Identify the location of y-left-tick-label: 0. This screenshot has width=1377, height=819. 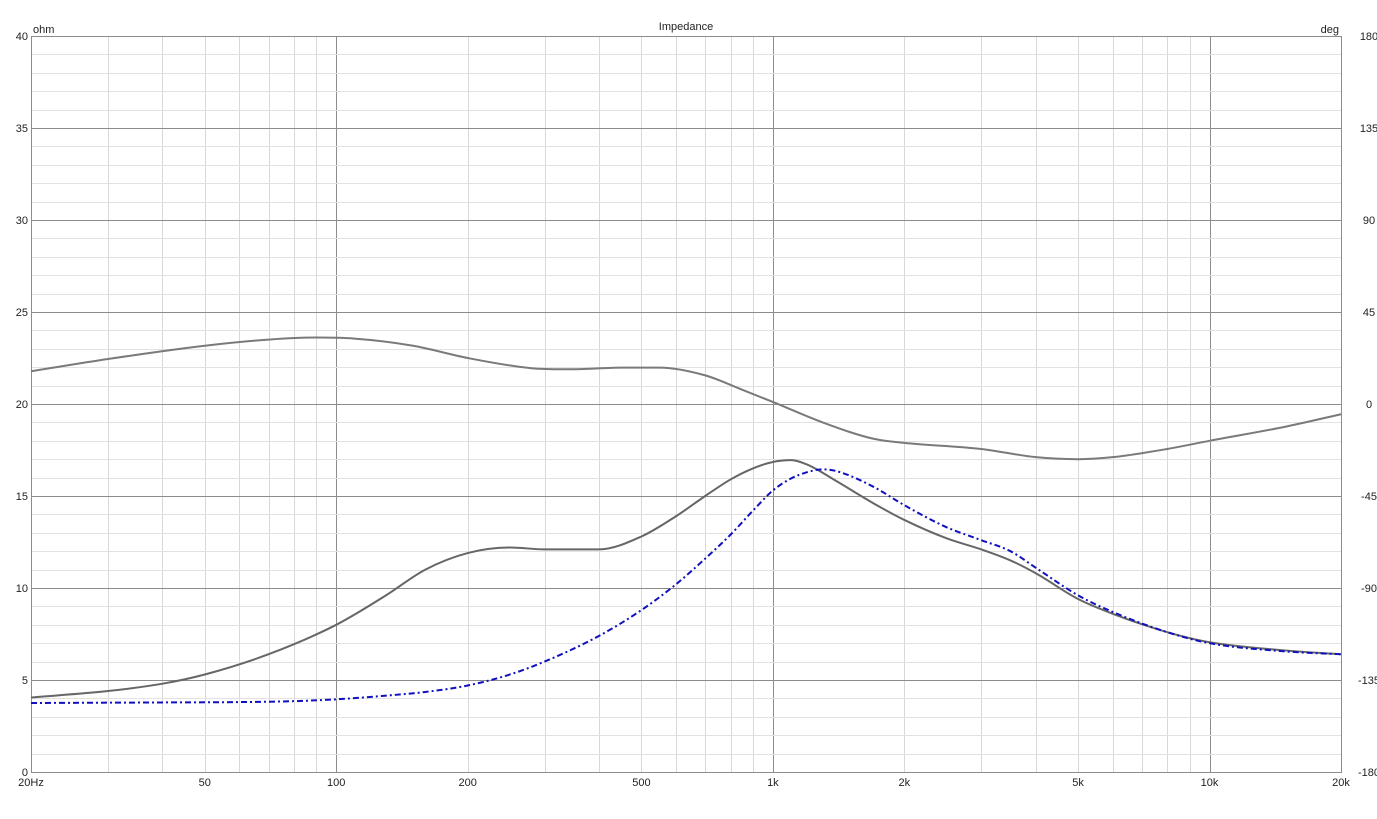
(25, 773).